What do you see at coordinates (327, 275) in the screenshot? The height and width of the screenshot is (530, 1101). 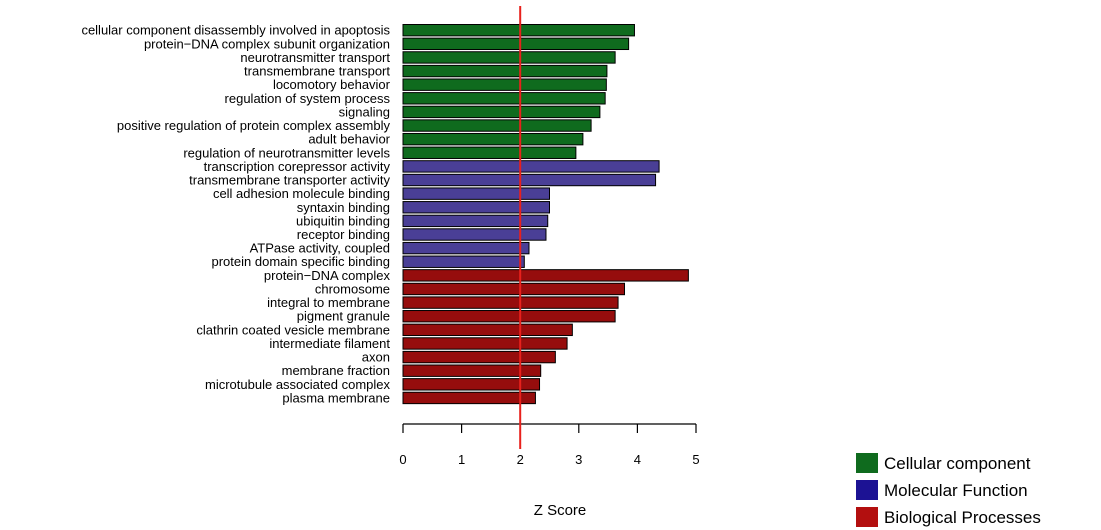 I see `category-label: protein−DNA complex` at bounding box center [327, 275].